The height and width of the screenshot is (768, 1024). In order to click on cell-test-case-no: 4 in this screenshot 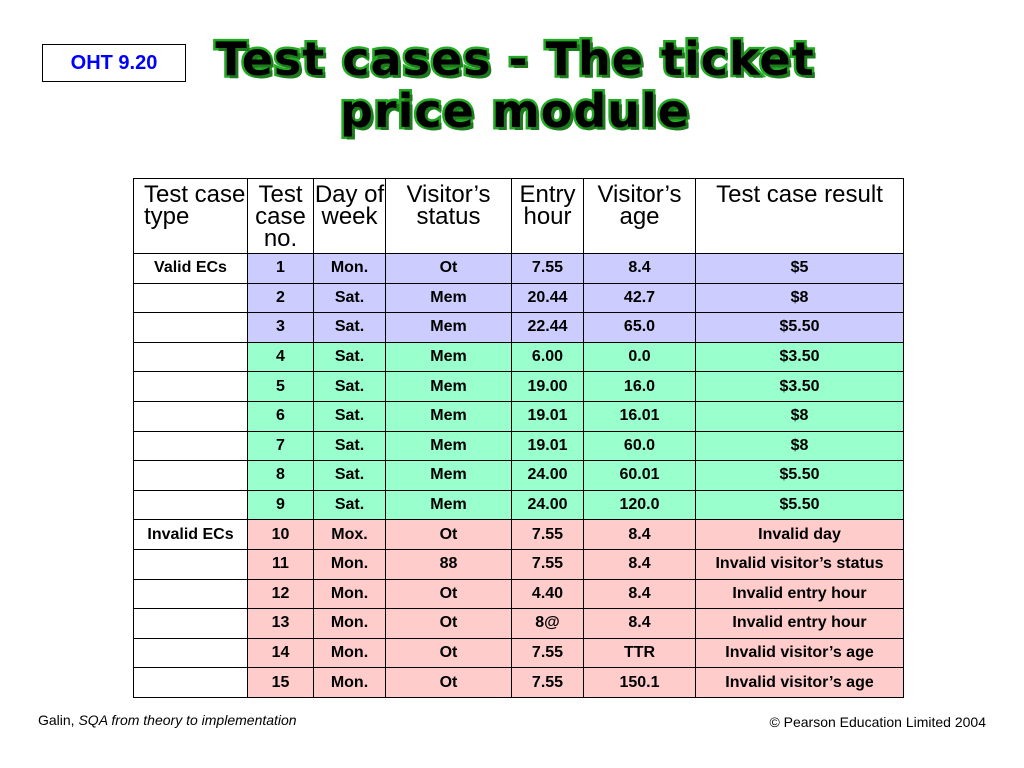, I will do `click(280, 357)`.